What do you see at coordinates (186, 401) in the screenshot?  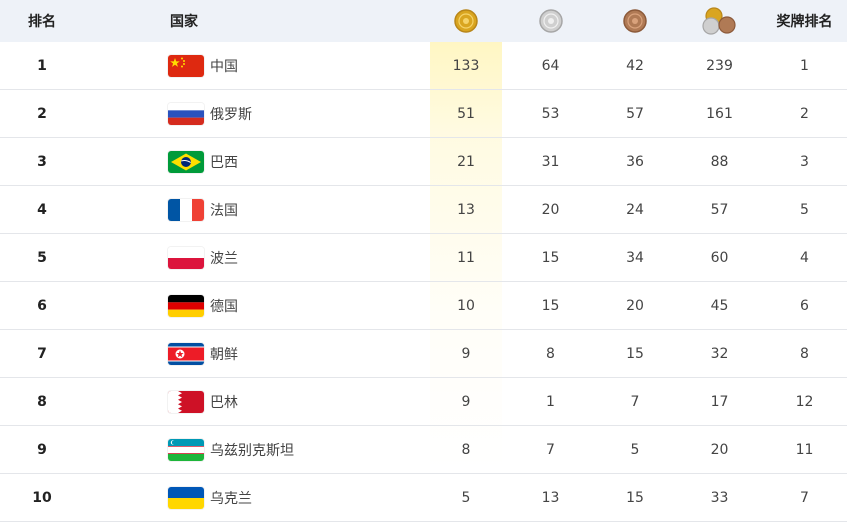 I see `bahrain-flag-icon` at bounding box center [186, 401].